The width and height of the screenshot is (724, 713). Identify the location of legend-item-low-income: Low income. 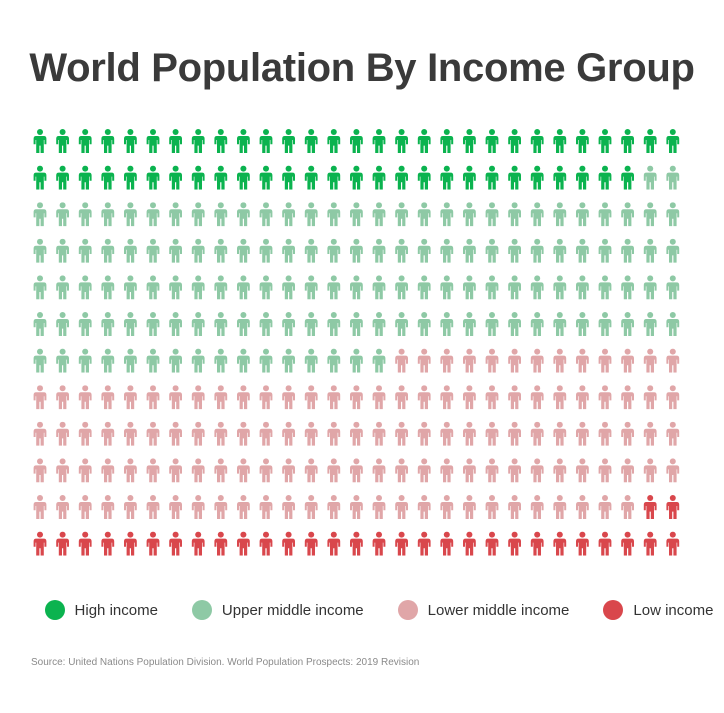
(658, 610).